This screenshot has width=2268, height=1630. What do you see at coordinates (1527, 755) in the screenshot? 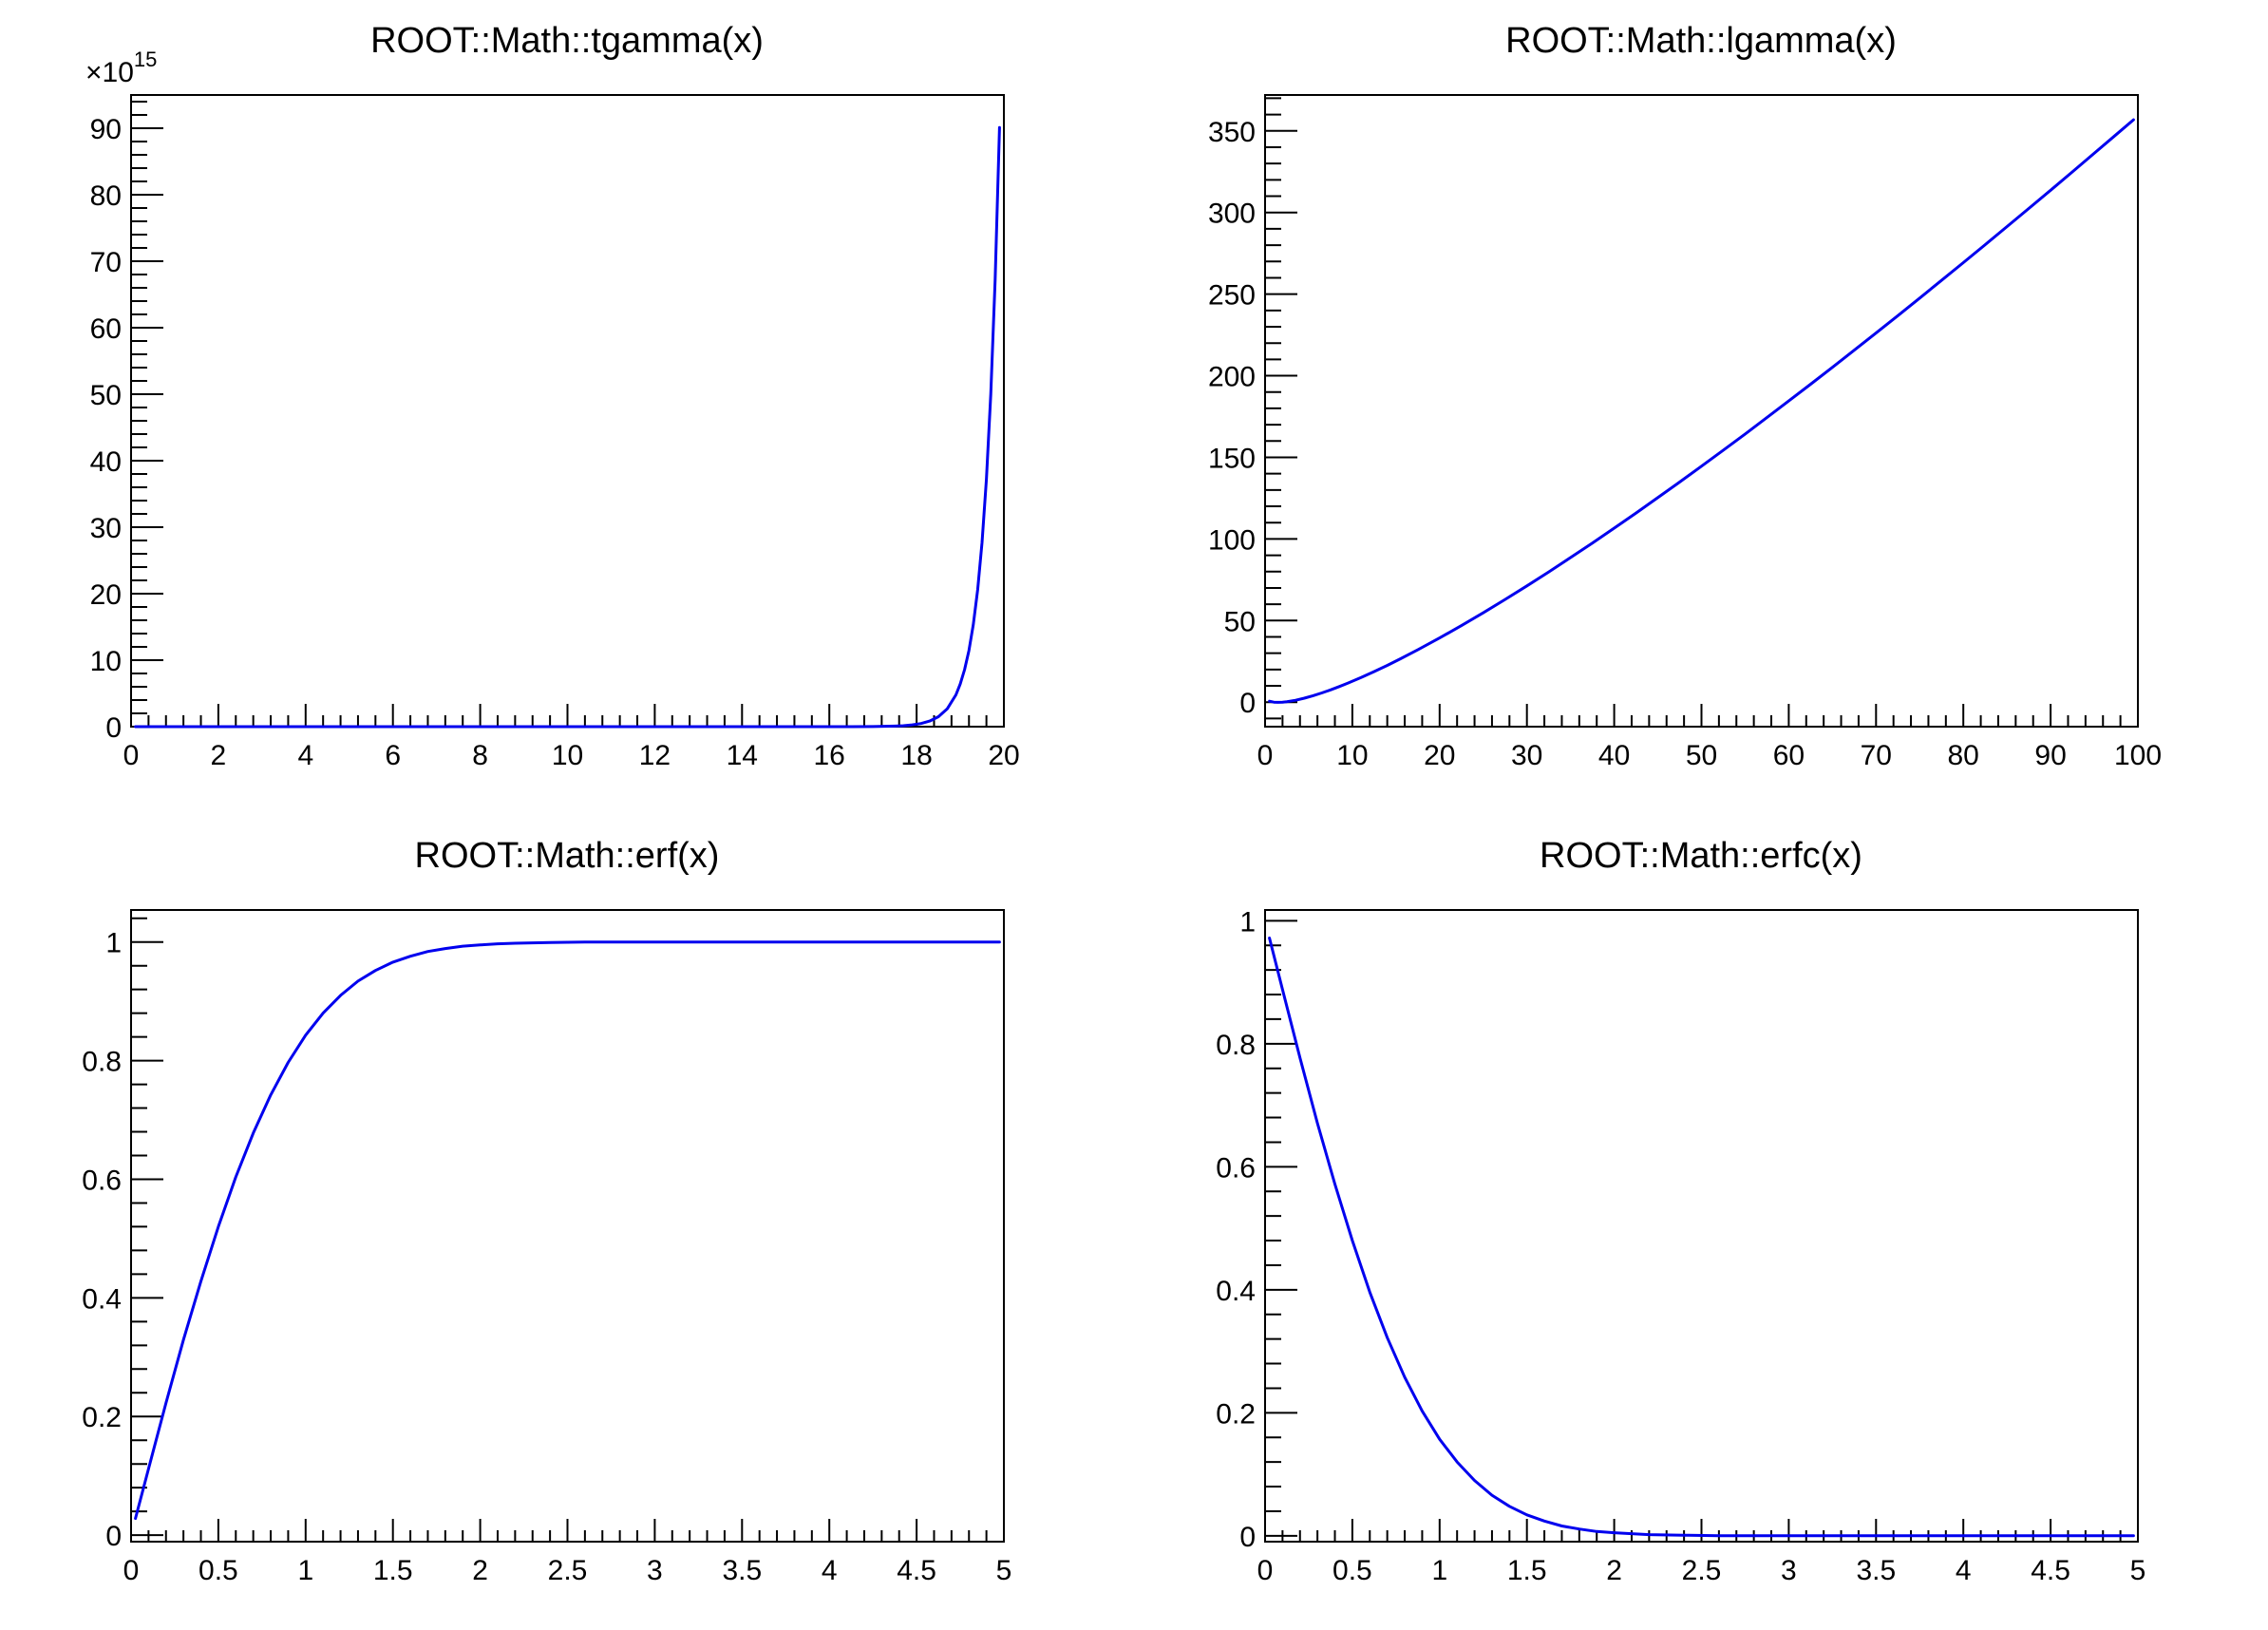
I see `x-tick-label: 30` at bounding box center [1527, 755].